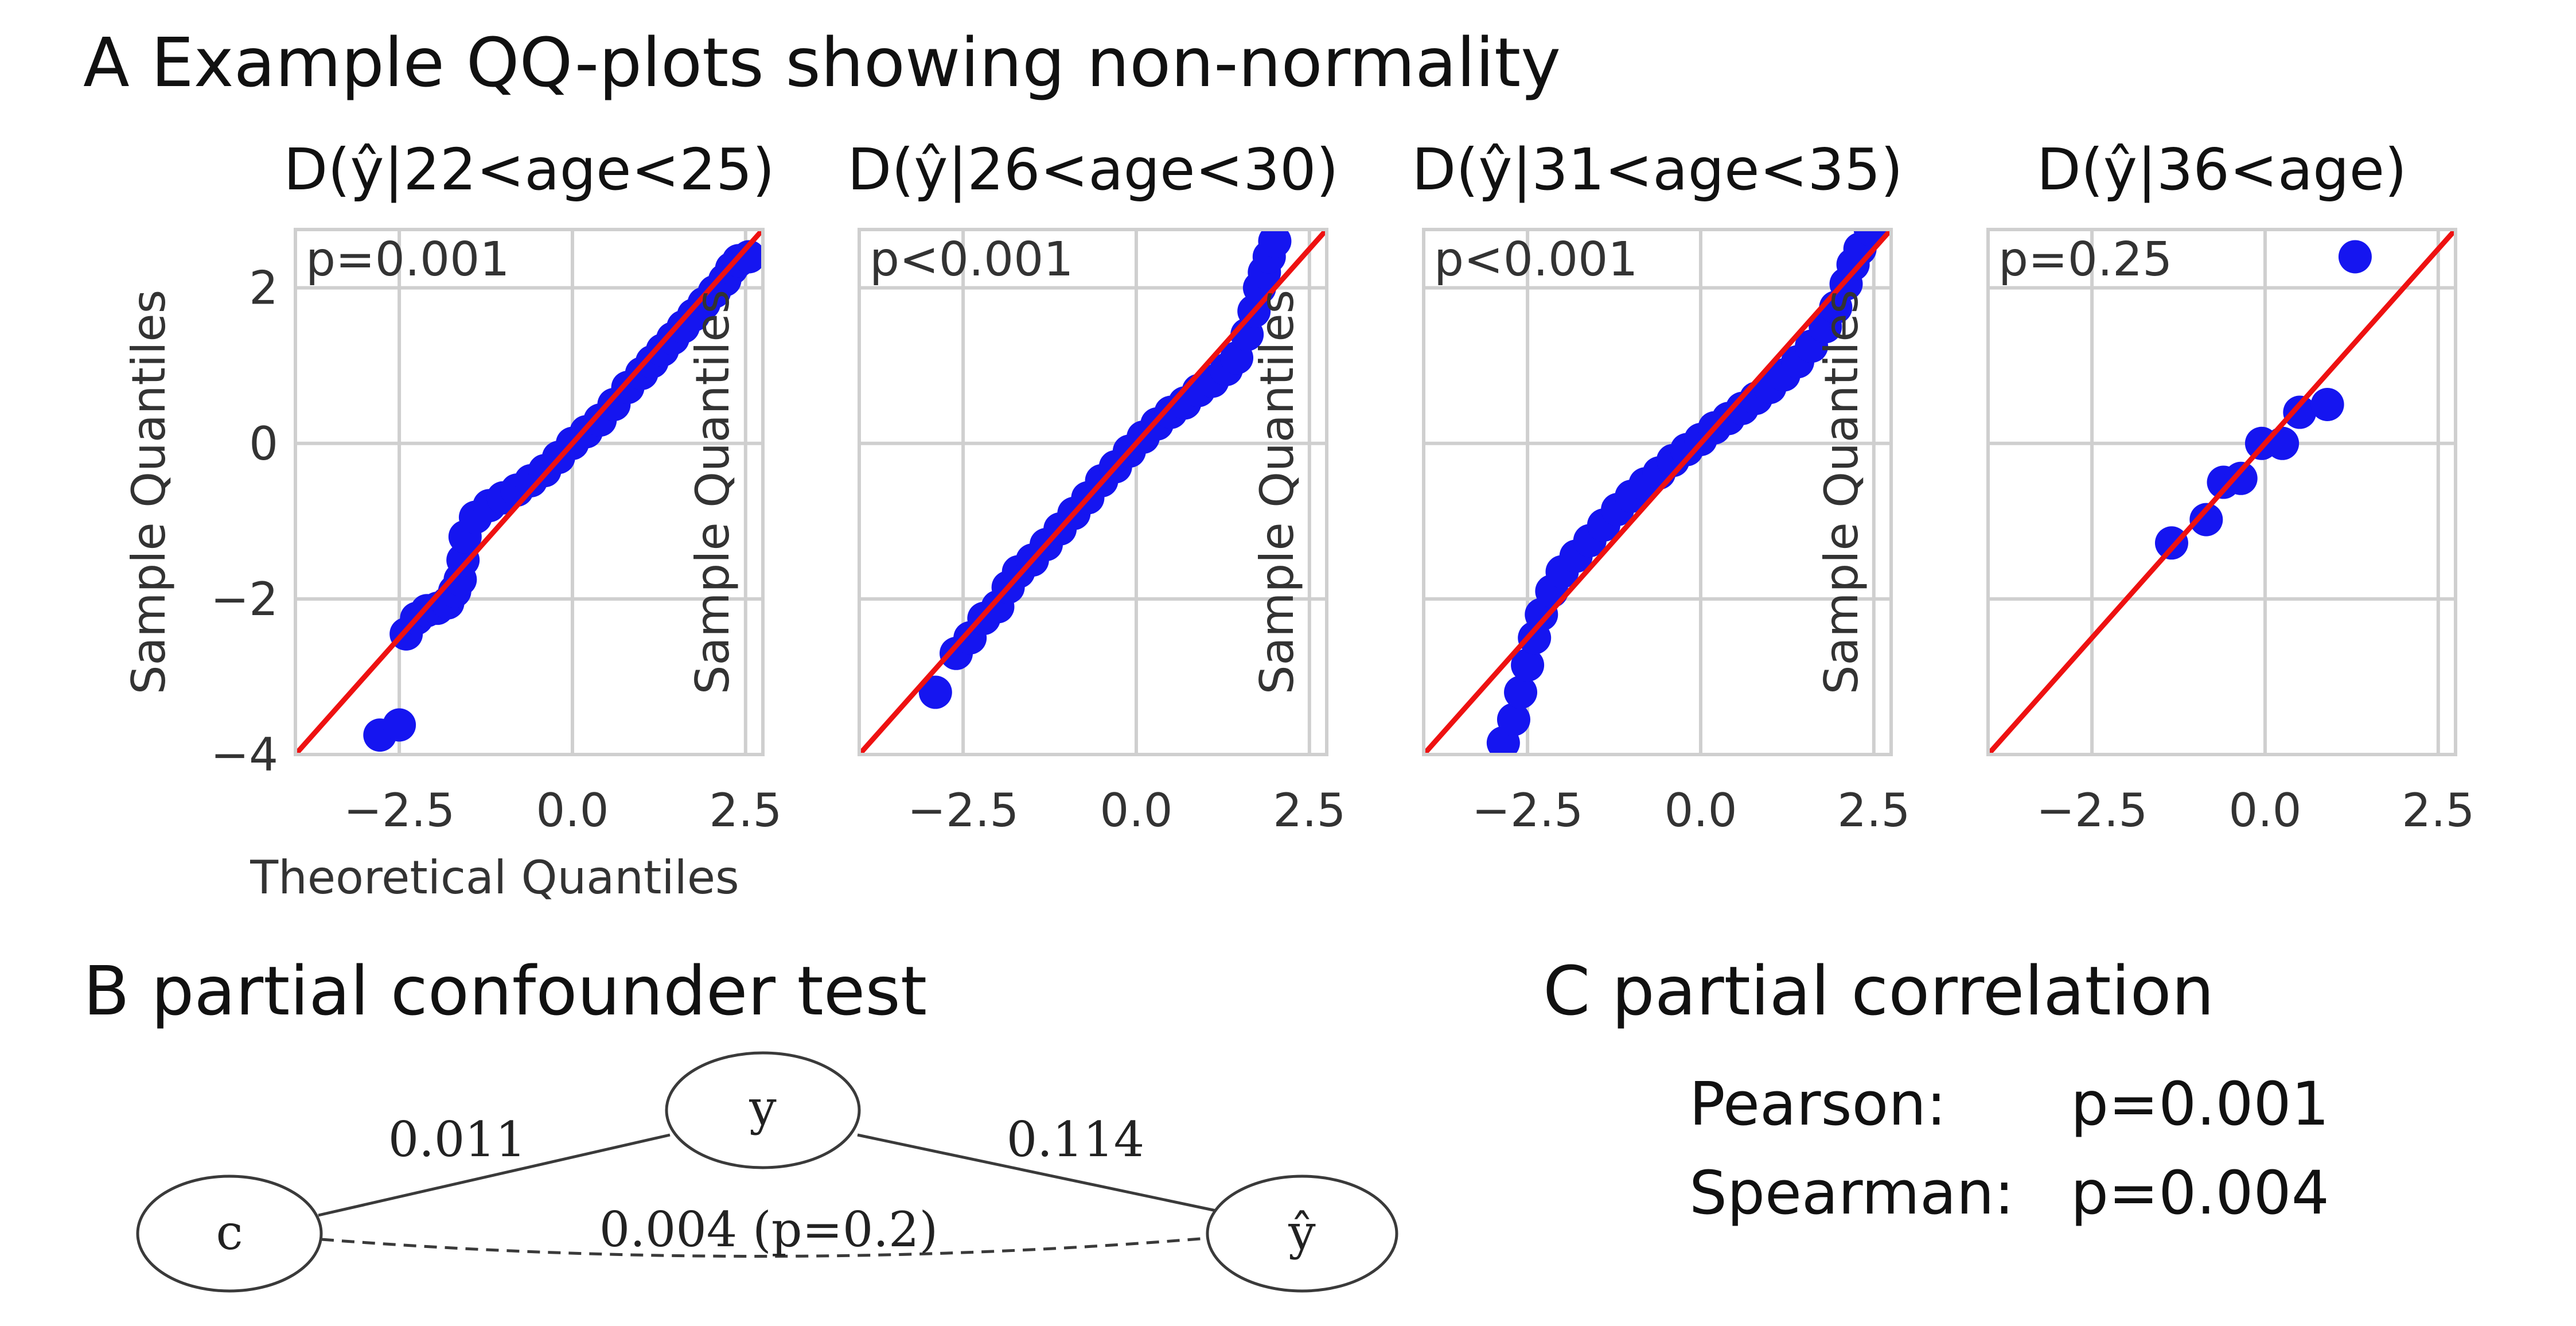 The image size is (2576, 1326). I want to click on pearson-label: Pearson:, so click(1817, 1104).